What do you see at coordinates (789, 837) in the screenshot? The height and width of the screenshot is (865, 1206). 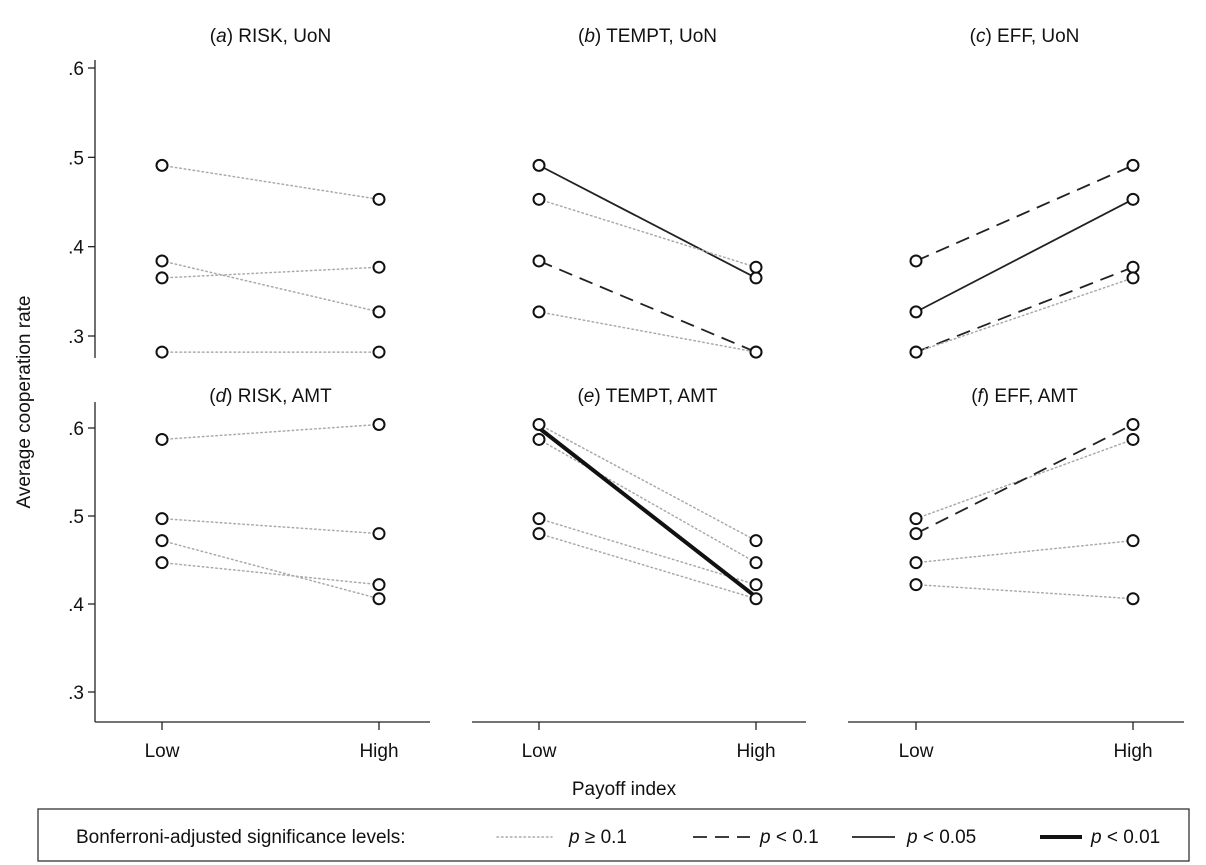 I see `legend-label: p < 0.1` at bounding box center [789, 837].